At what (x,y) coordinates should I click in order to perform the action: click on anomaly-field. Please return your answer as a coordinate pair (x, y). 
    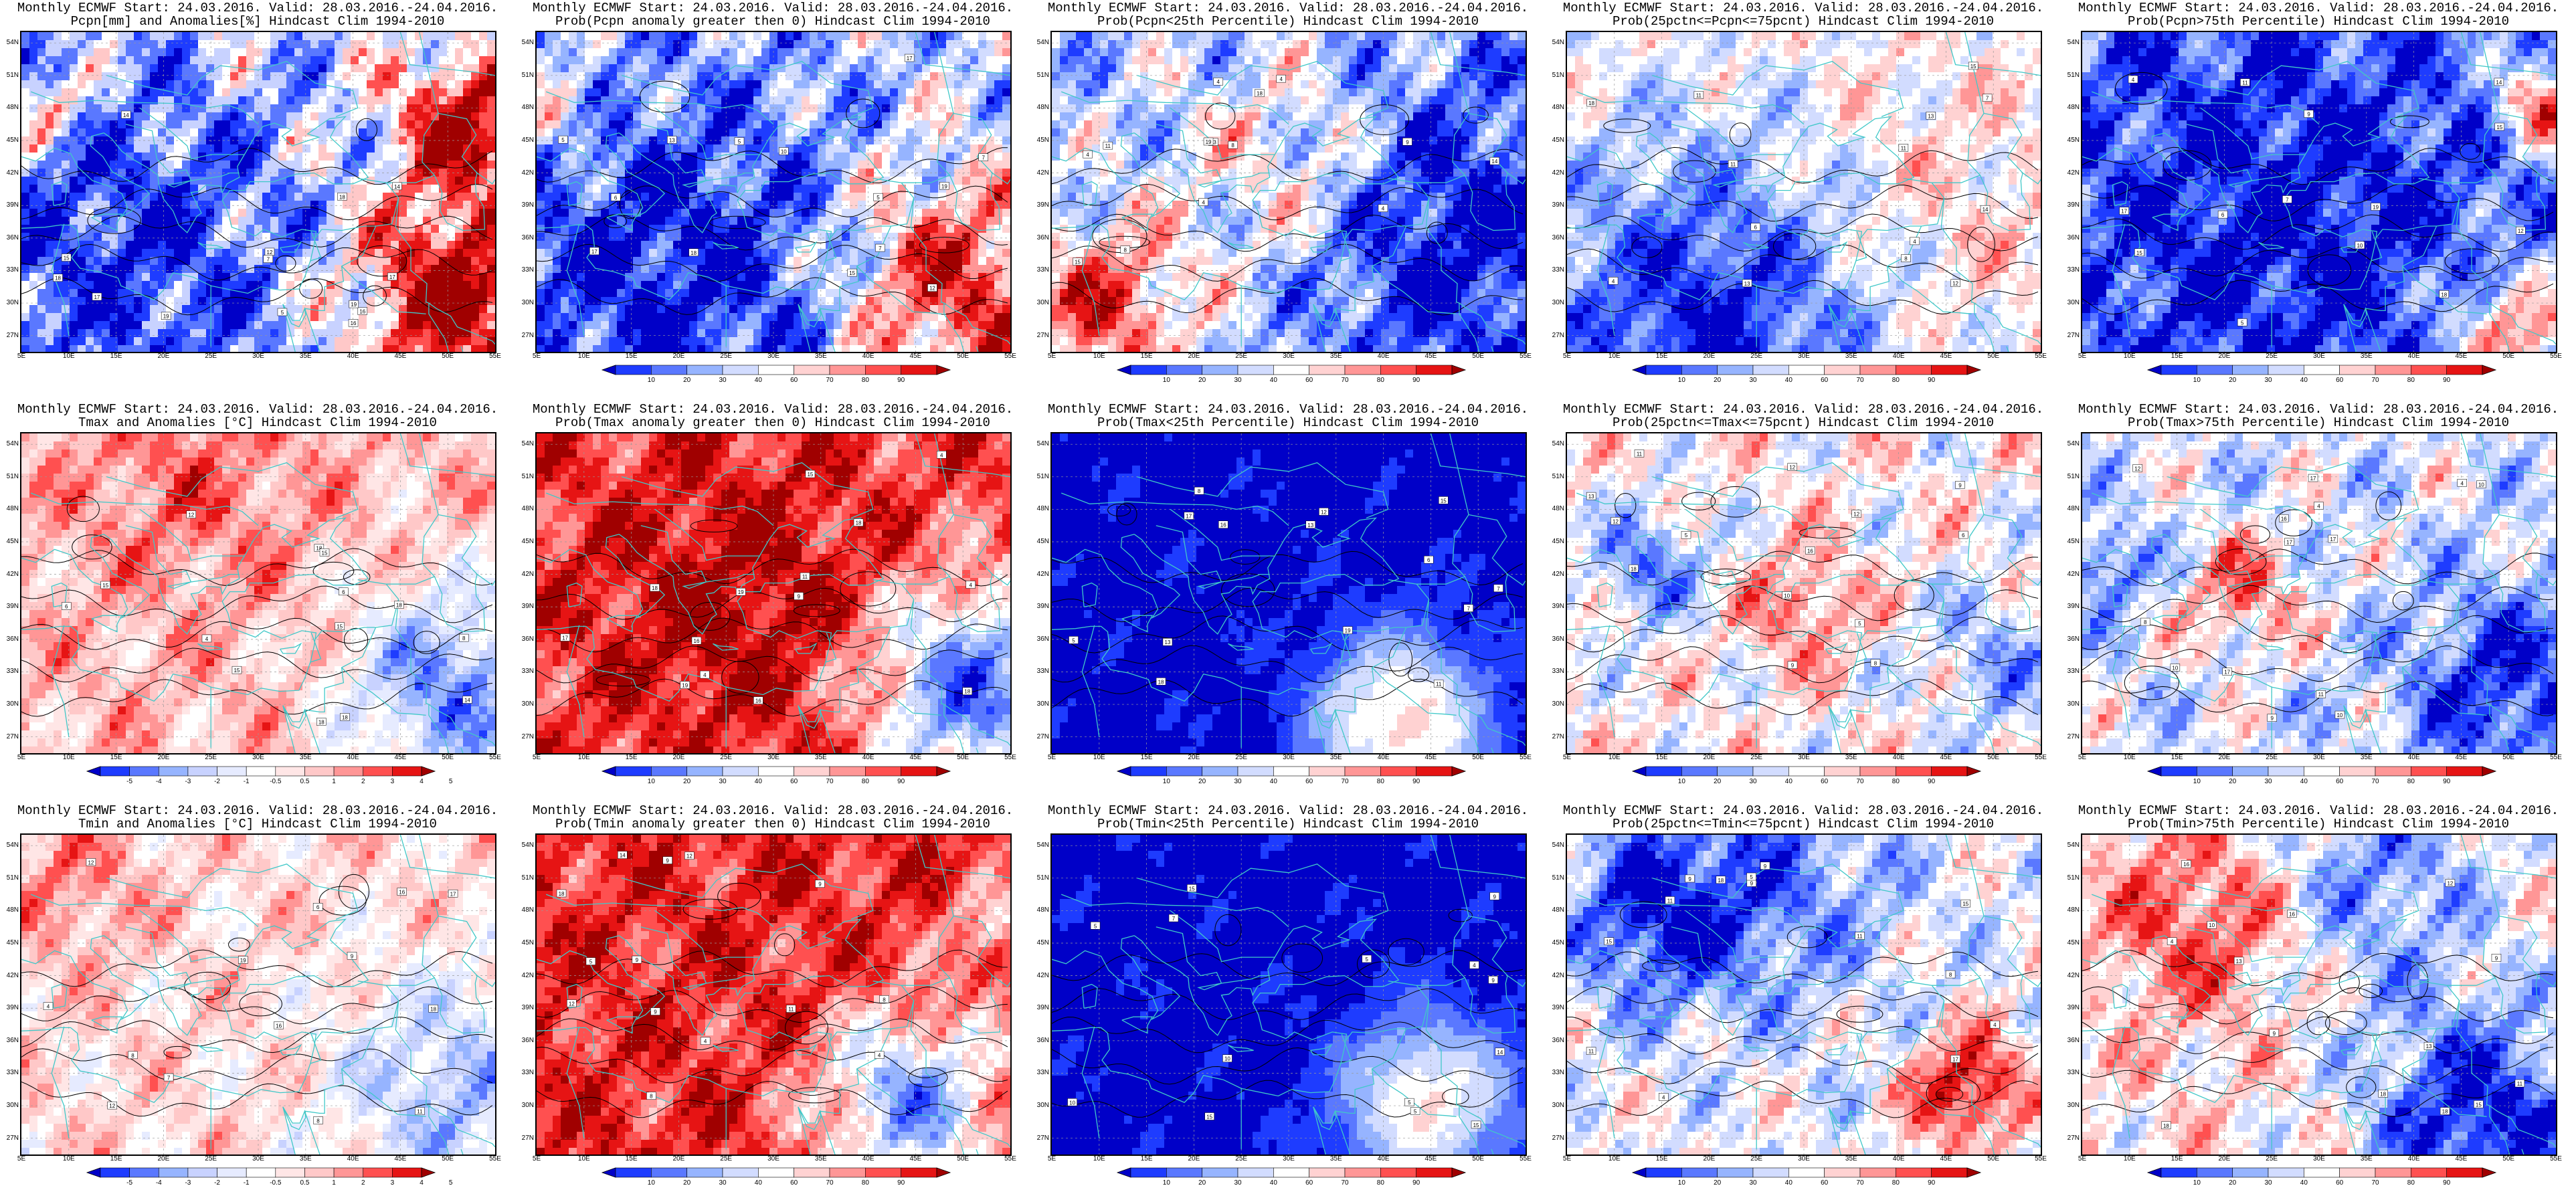
    Looking at the image, I should click on (2319, 593).